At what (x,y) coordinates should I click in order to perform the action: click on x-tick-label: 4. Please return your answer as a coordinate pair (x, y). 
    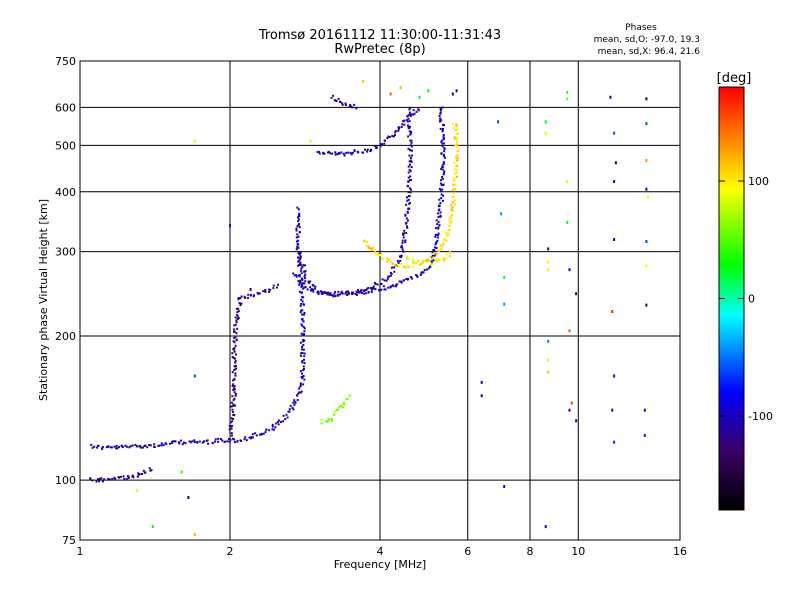
    Looking at the image, I should click on (380, 551).